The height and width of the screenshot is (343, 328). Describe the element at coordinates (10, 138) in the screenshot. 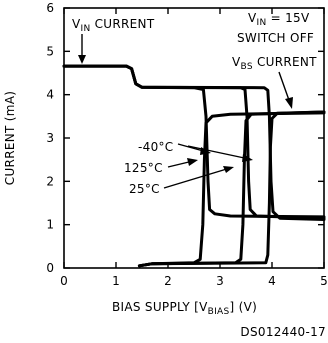

I see `y-axis-label: CURRENT (mA)` at that location.